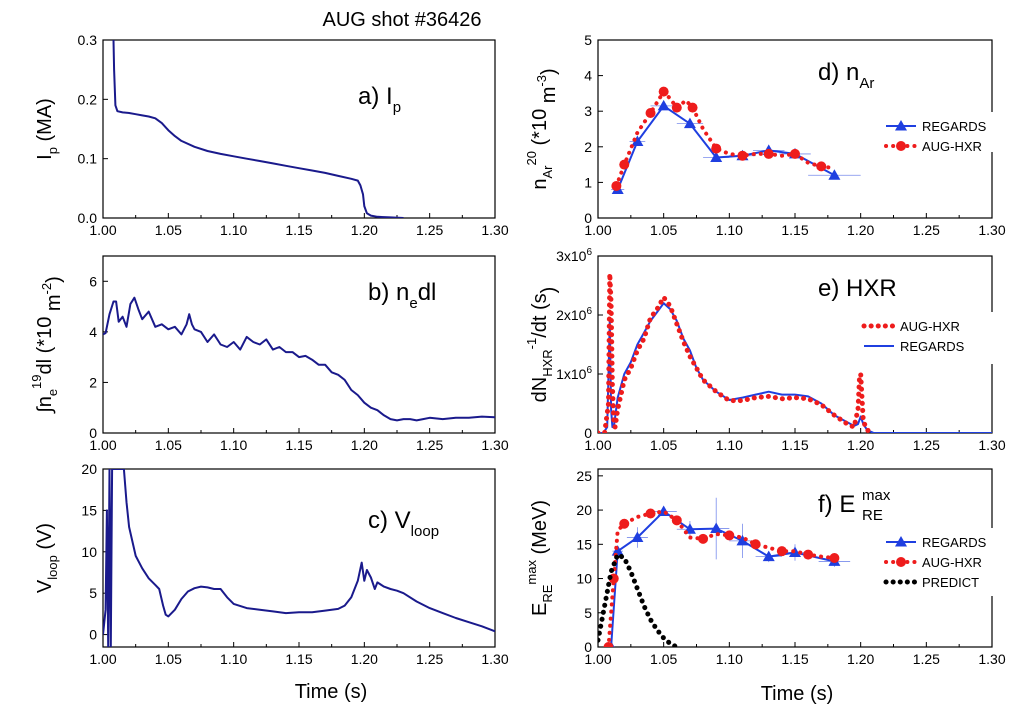 The image size is (1033, 722). Describe the element at coordinates (588, 182) in the screenshot. I see `y-tick-label: 1` at that location.